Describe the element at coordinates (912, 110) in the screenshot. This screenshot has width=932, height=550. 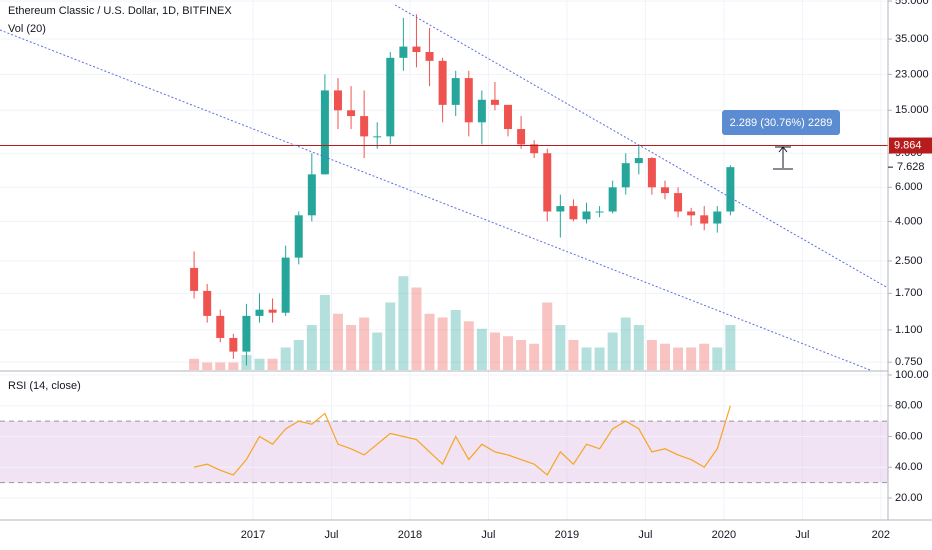
I see `y-tick-label: 15.000` at that location.